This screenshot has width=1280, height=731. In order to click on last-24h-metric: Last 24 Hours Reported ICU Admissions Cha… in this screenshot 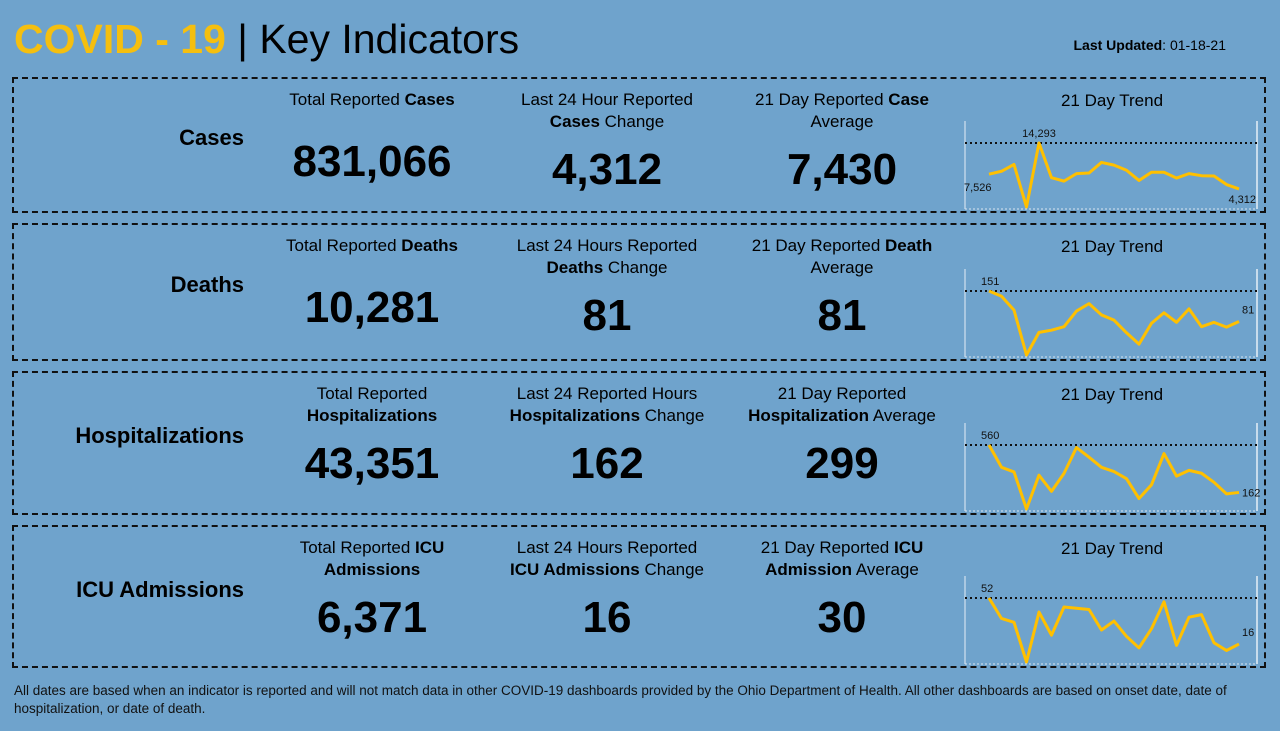, I will do `click(607, 601)`.